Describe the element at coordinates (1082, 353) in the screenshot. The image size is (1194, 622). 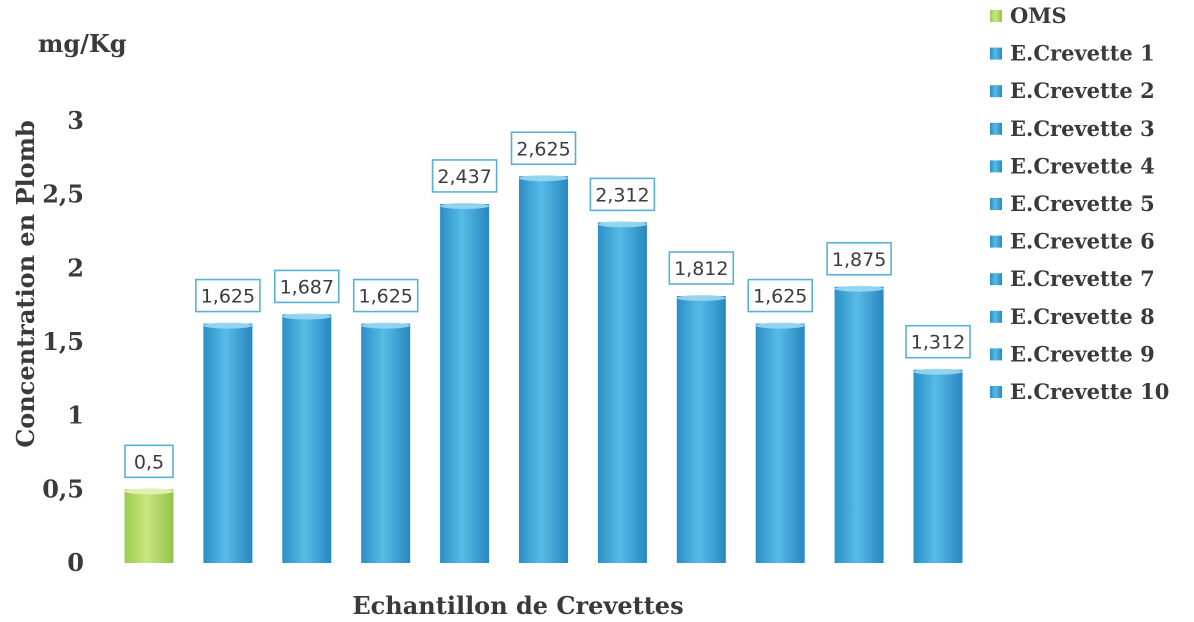
I see `legend-label: E.Crevette 9` at that location.